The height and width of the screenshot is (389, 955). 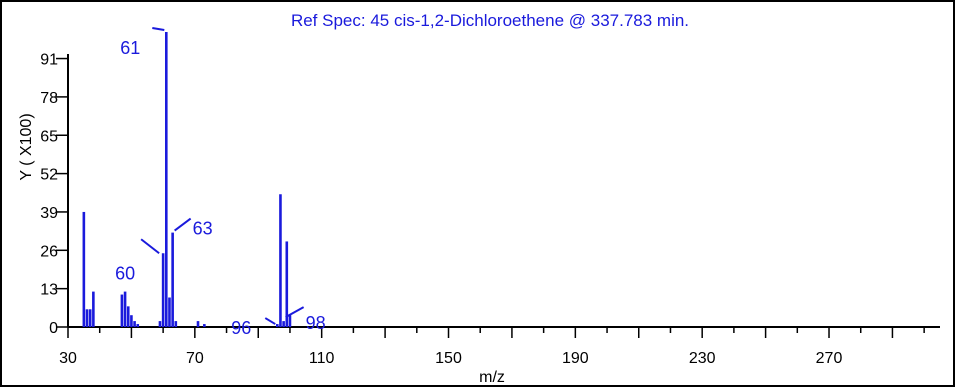 I want to click on x-tick-label: 270, so click(x=829, y=358).